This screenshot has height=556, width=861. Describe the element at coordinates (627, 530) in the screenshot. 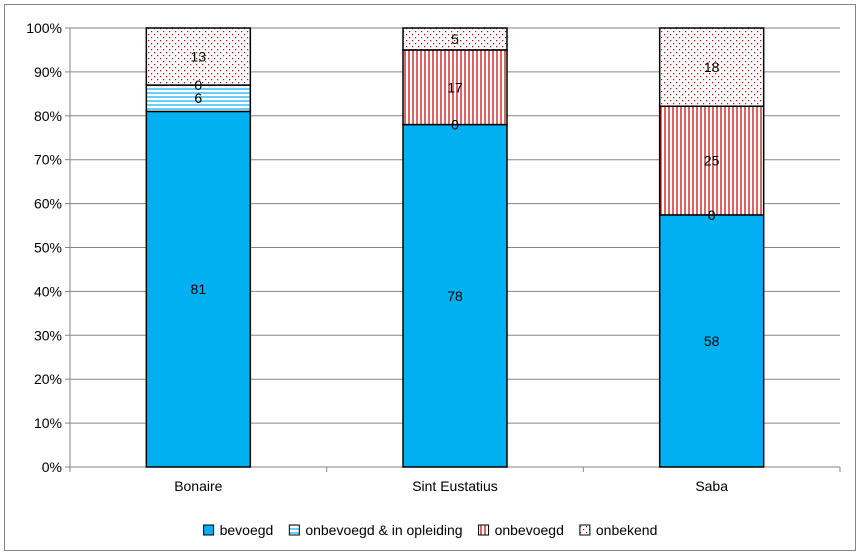

I see `legend-label: onbekend` at that location.